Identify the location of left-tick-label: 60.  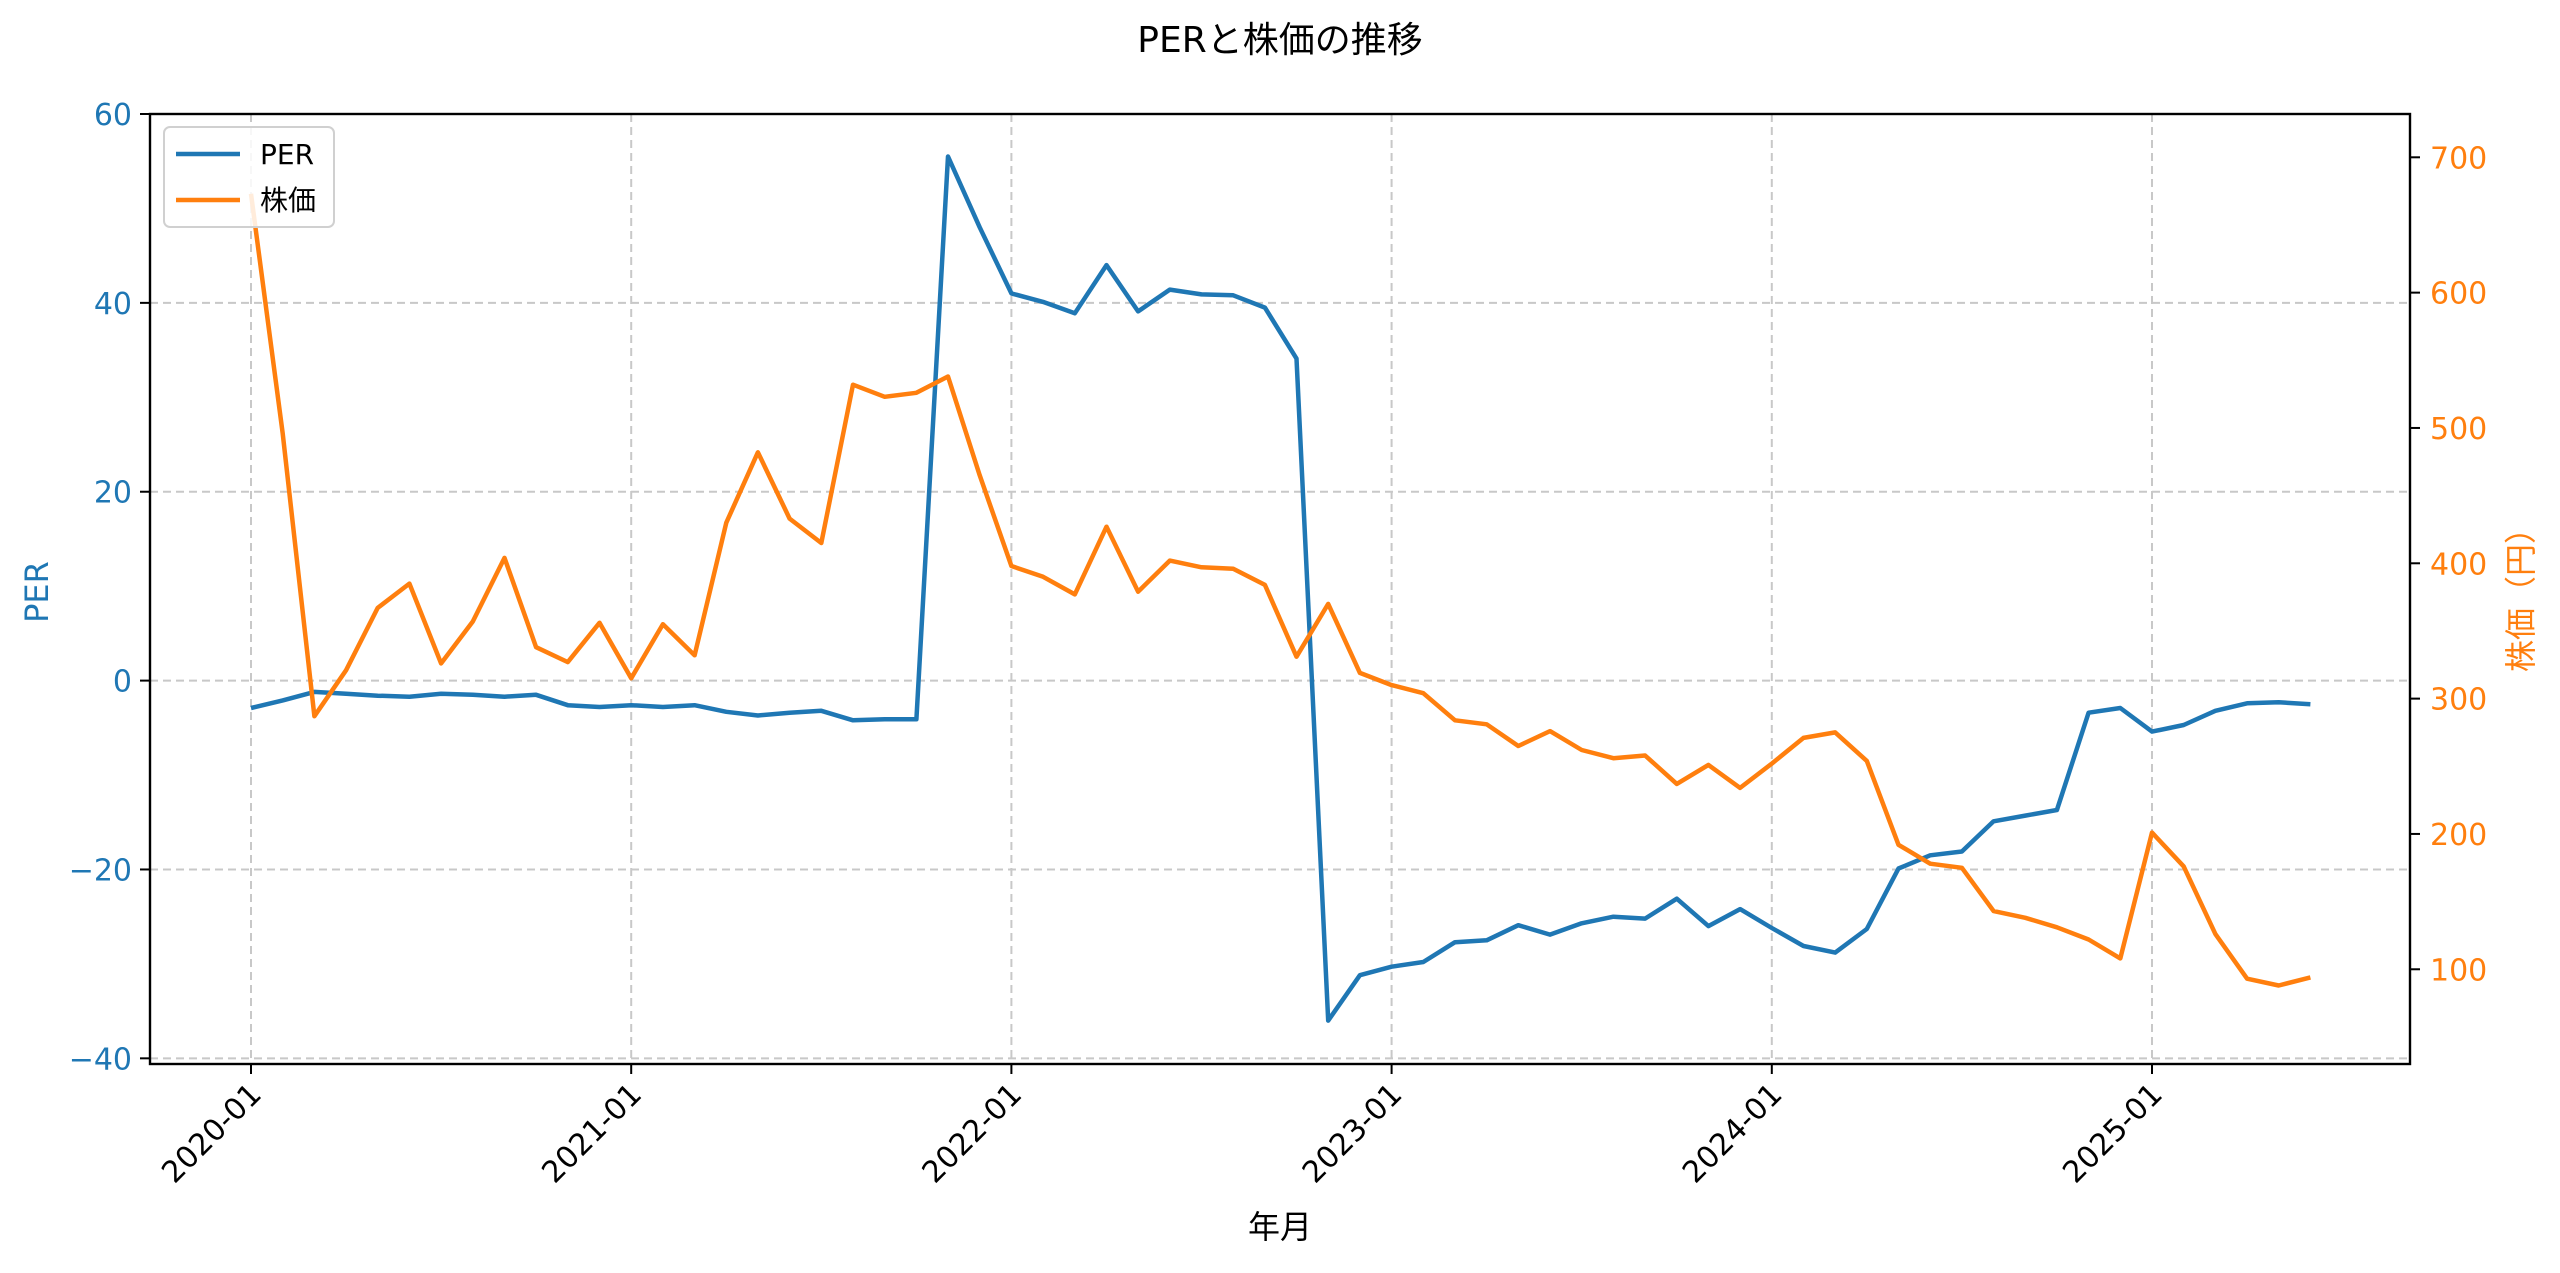
(113, 115).